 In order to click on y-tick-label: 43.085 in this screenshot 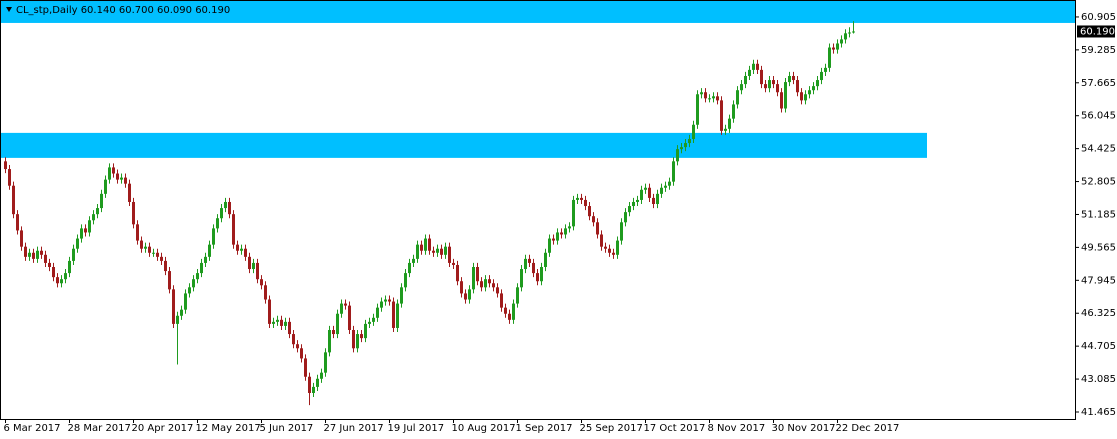, I will do `click(1098, 379)`.